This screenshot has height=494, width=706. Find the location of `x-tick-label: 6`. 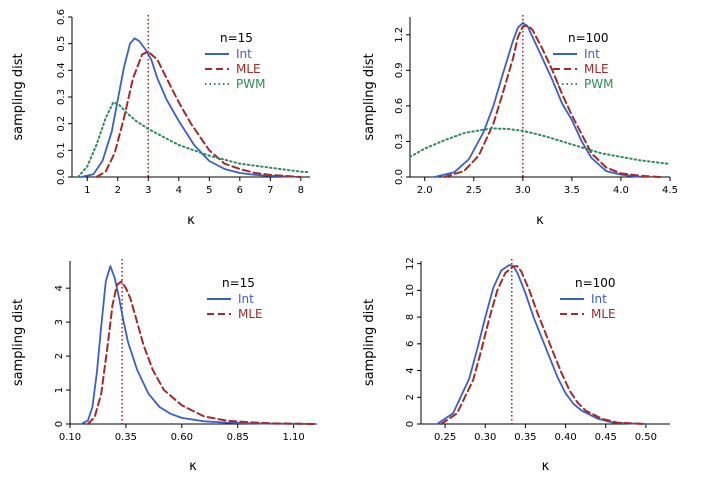

x-tick-label: 6 is located at coordinates (240, 190).